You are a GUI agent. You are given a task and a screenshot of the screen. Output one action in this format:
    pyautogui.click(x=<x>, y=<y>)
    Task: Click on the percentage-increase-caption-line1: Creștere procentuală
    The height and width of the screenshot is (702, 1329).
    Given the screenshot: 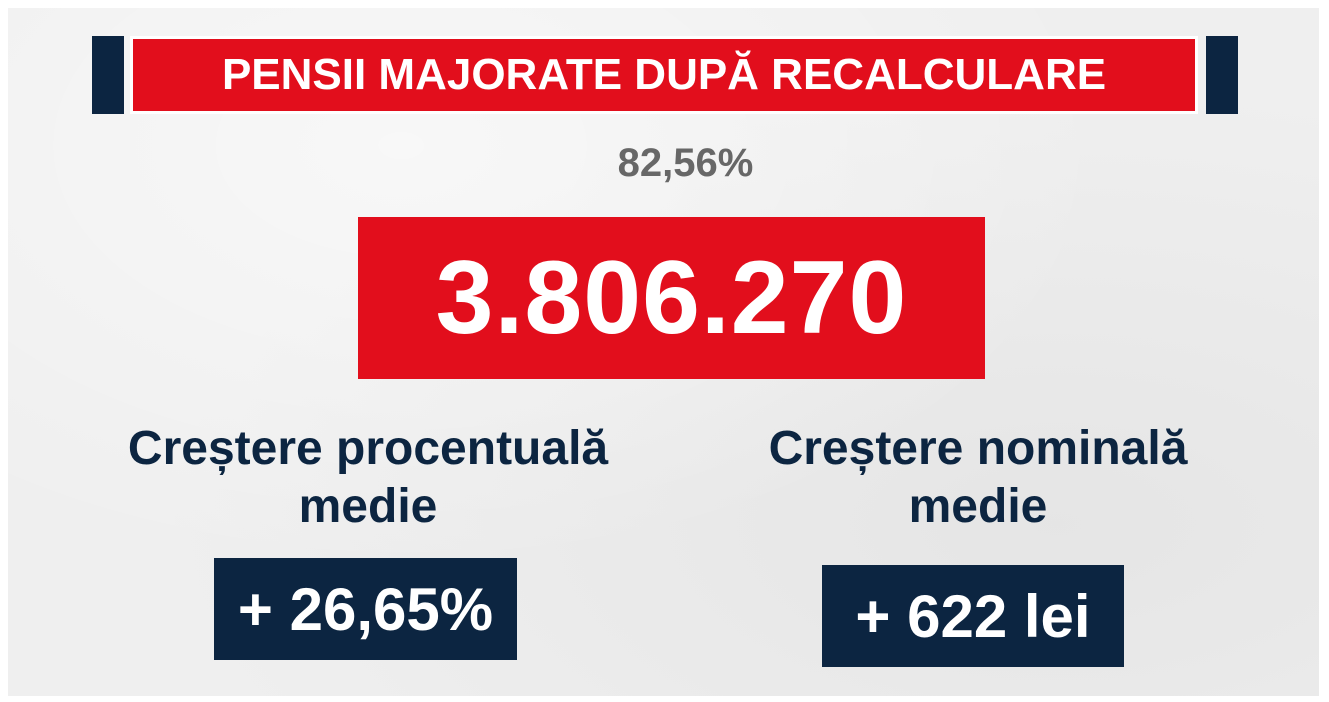 What is the action you would take?
    pyautogui.click(x=368, y=448)
    